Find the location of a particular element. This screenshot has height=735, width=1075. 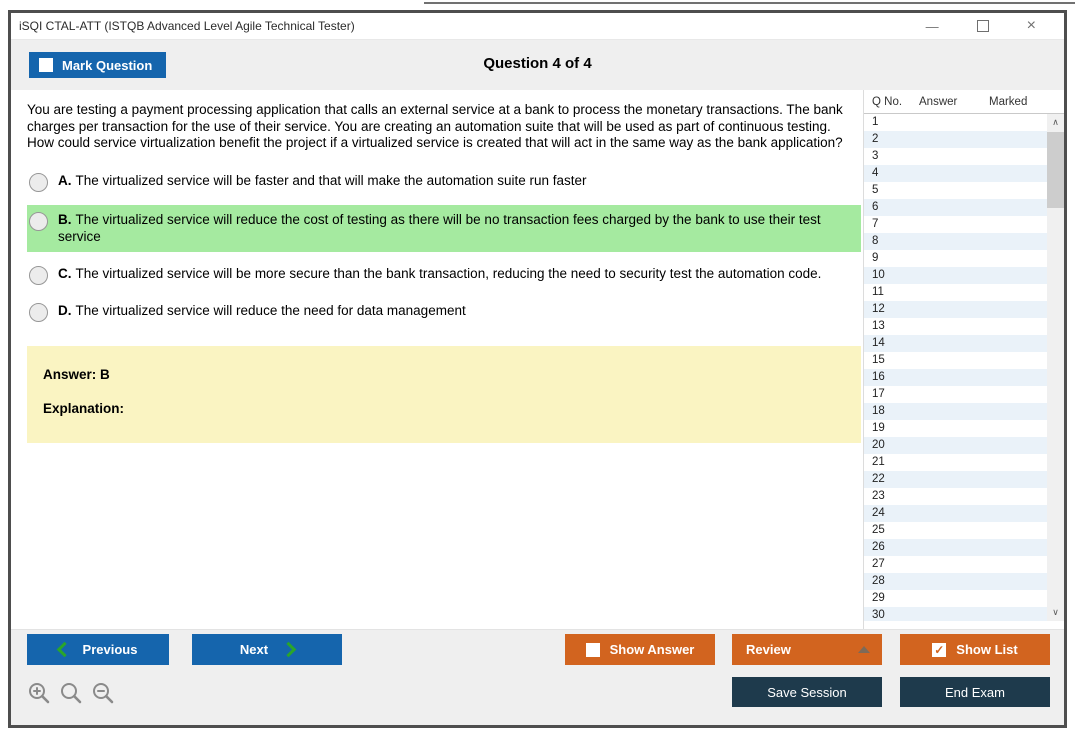

show-answer-button: Show Answer is located at coordinates (640, 649).